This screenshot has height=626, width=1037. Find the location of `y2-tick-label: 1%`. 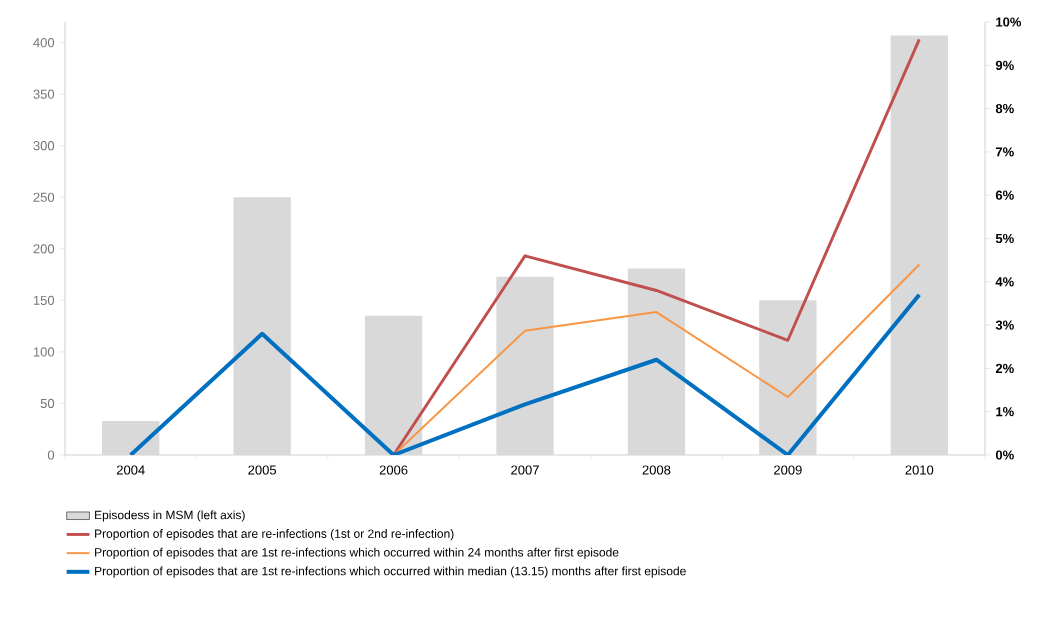

y2-tick-label: 1% is located at coordinates (1005, 412).